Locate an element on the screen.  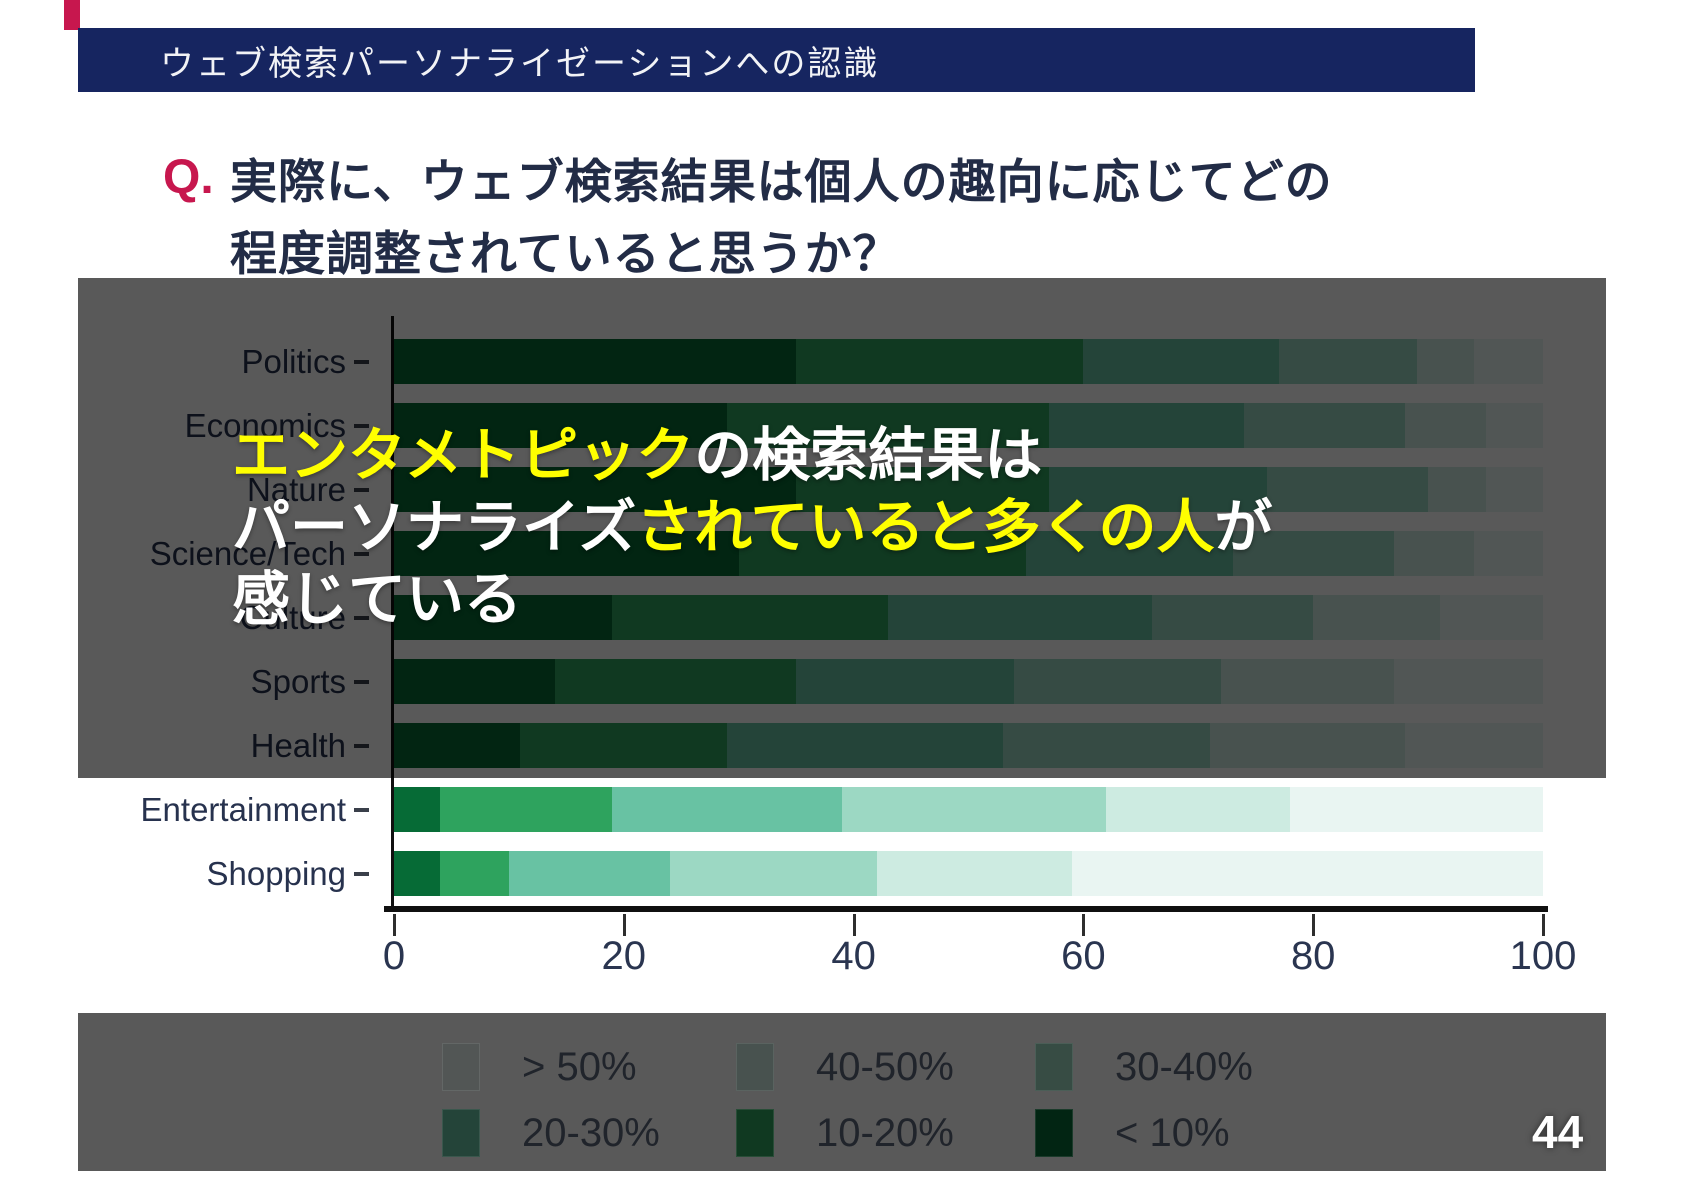
legend-item: > 50% is located at coordinates (539, 1067).